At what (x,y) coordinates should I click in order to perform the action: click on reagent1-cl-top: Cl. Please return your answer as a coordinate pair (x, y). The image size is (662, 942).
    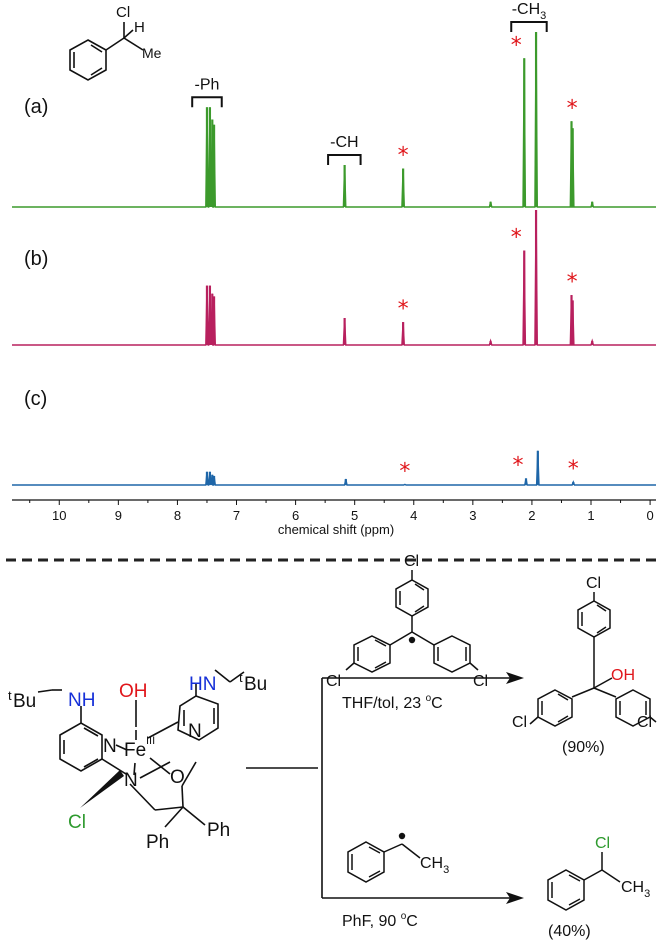
    Looking at the image, I should click on (411, 561).